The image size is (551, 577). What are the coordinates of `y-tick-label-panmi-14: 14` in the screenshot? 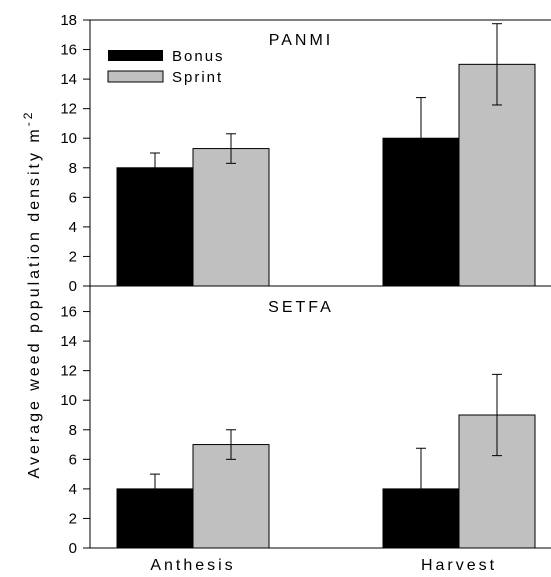 It's located at (68, 79).